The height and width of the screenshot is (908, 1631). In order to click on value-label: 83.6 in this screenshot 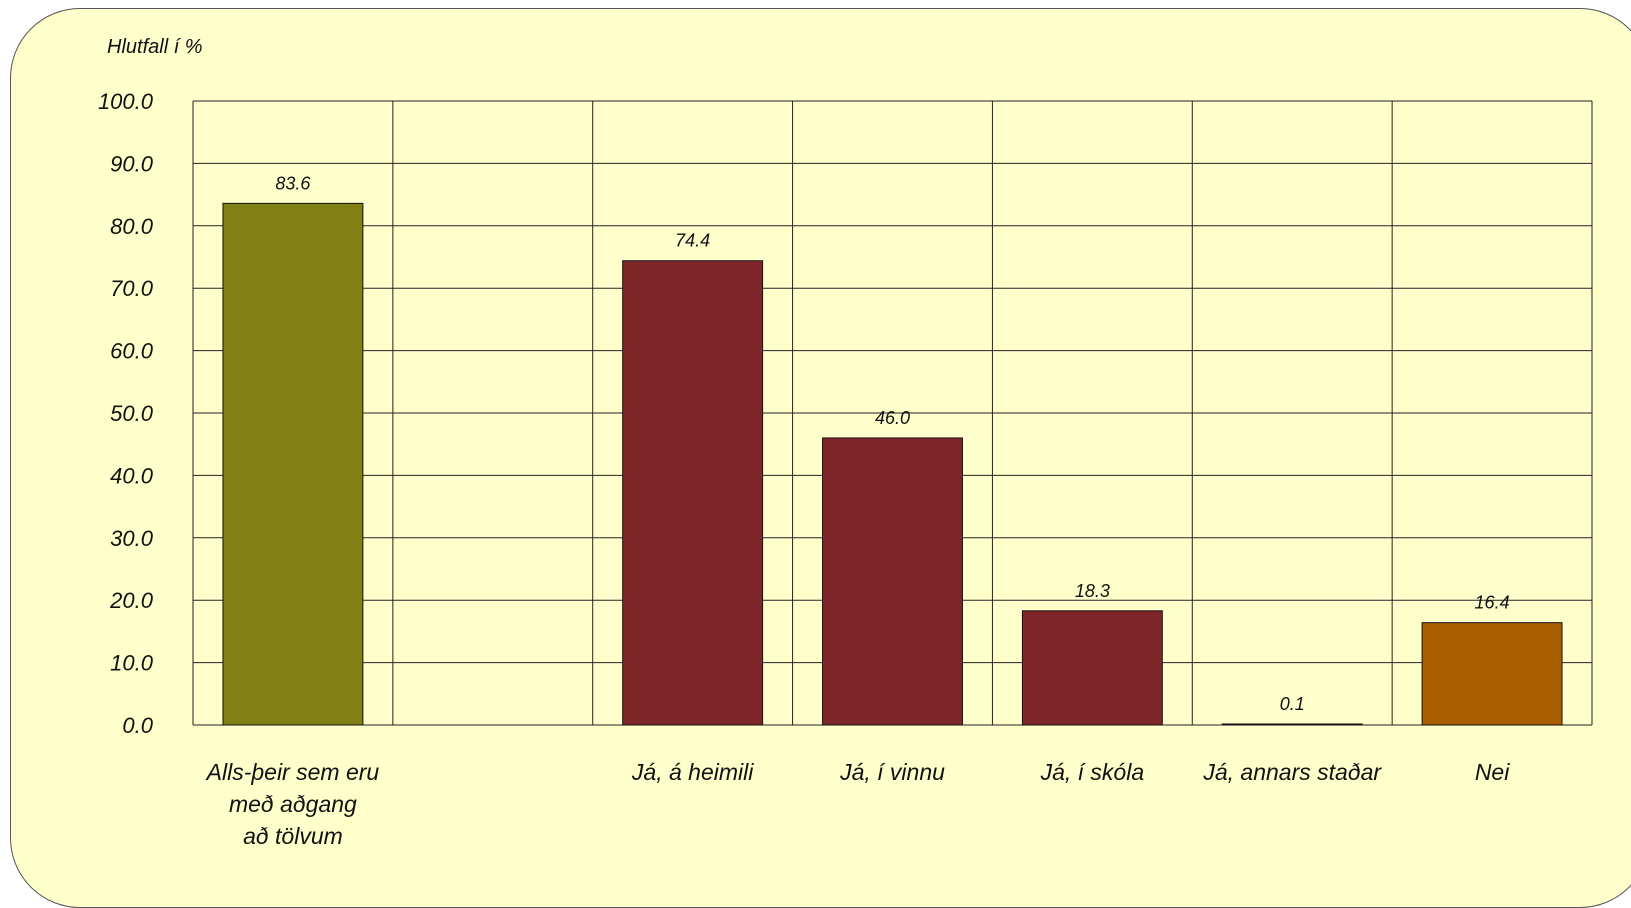, I will do `click(293, 183)`.